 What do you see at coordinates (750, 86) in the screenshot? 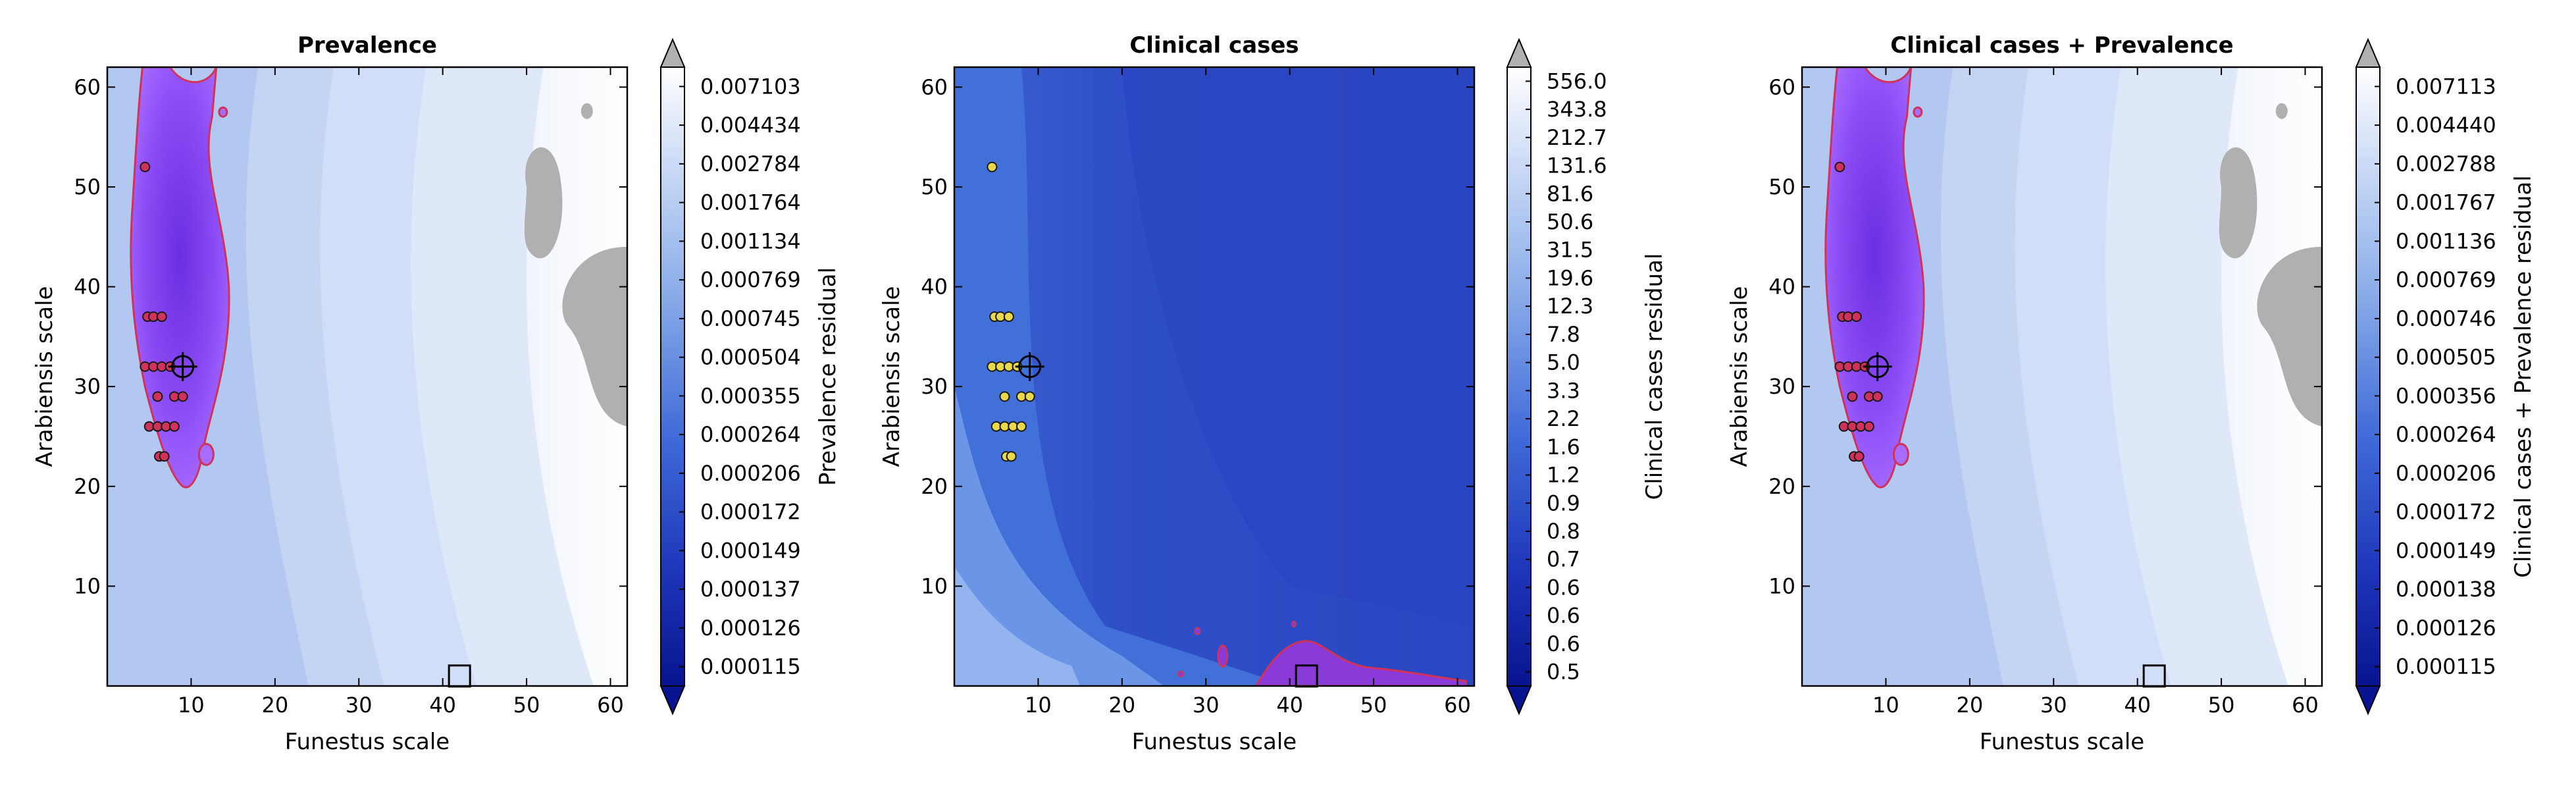
I see `colorbar-tick-label: 0.007103` at bounding box center [750, 86].